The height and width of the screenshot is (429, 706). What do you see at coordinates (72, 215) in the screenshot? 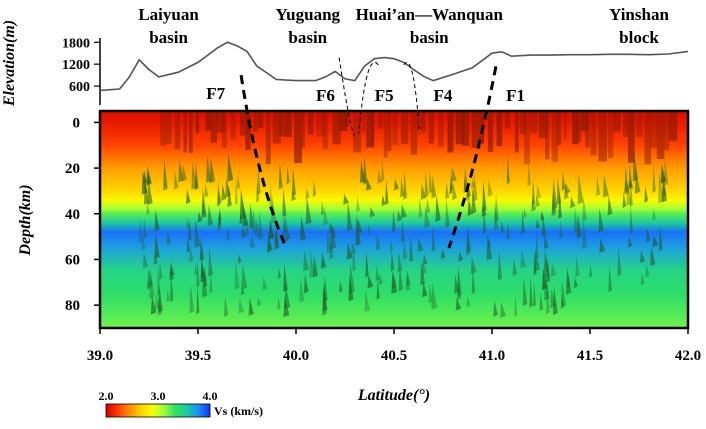
I see `y-tick-label: 40` at bounding box center [72, 215].